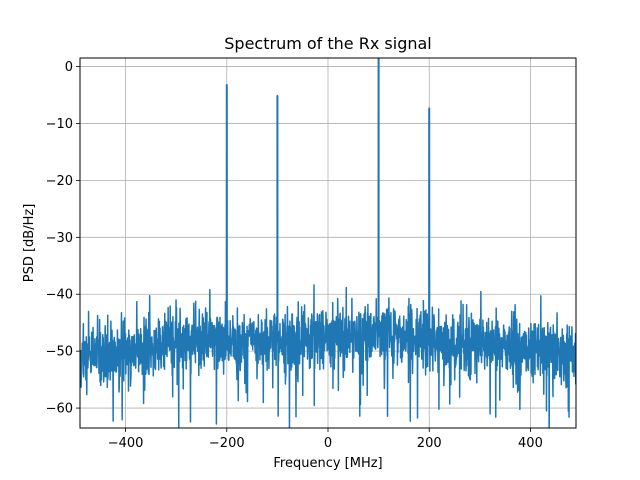 This screenshot has height=480, width=640. What do you see at coordinates (59, 181) in the screenshot?
I see `y-tick-label: −20` at bounding box center [59, 181].